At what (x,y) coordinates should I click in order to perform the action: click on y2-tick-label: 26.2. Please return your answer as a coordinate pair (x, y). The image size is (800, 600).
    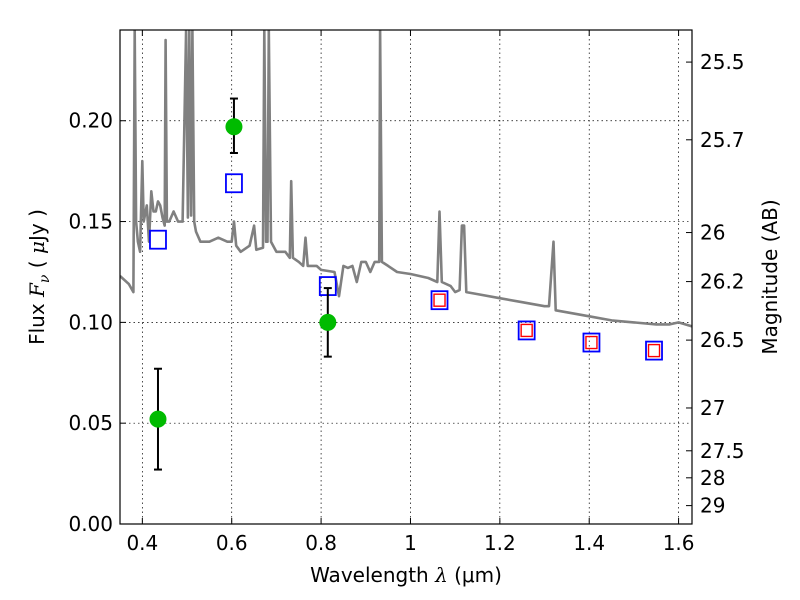
    Looking at the image, I should click on (722, 282).